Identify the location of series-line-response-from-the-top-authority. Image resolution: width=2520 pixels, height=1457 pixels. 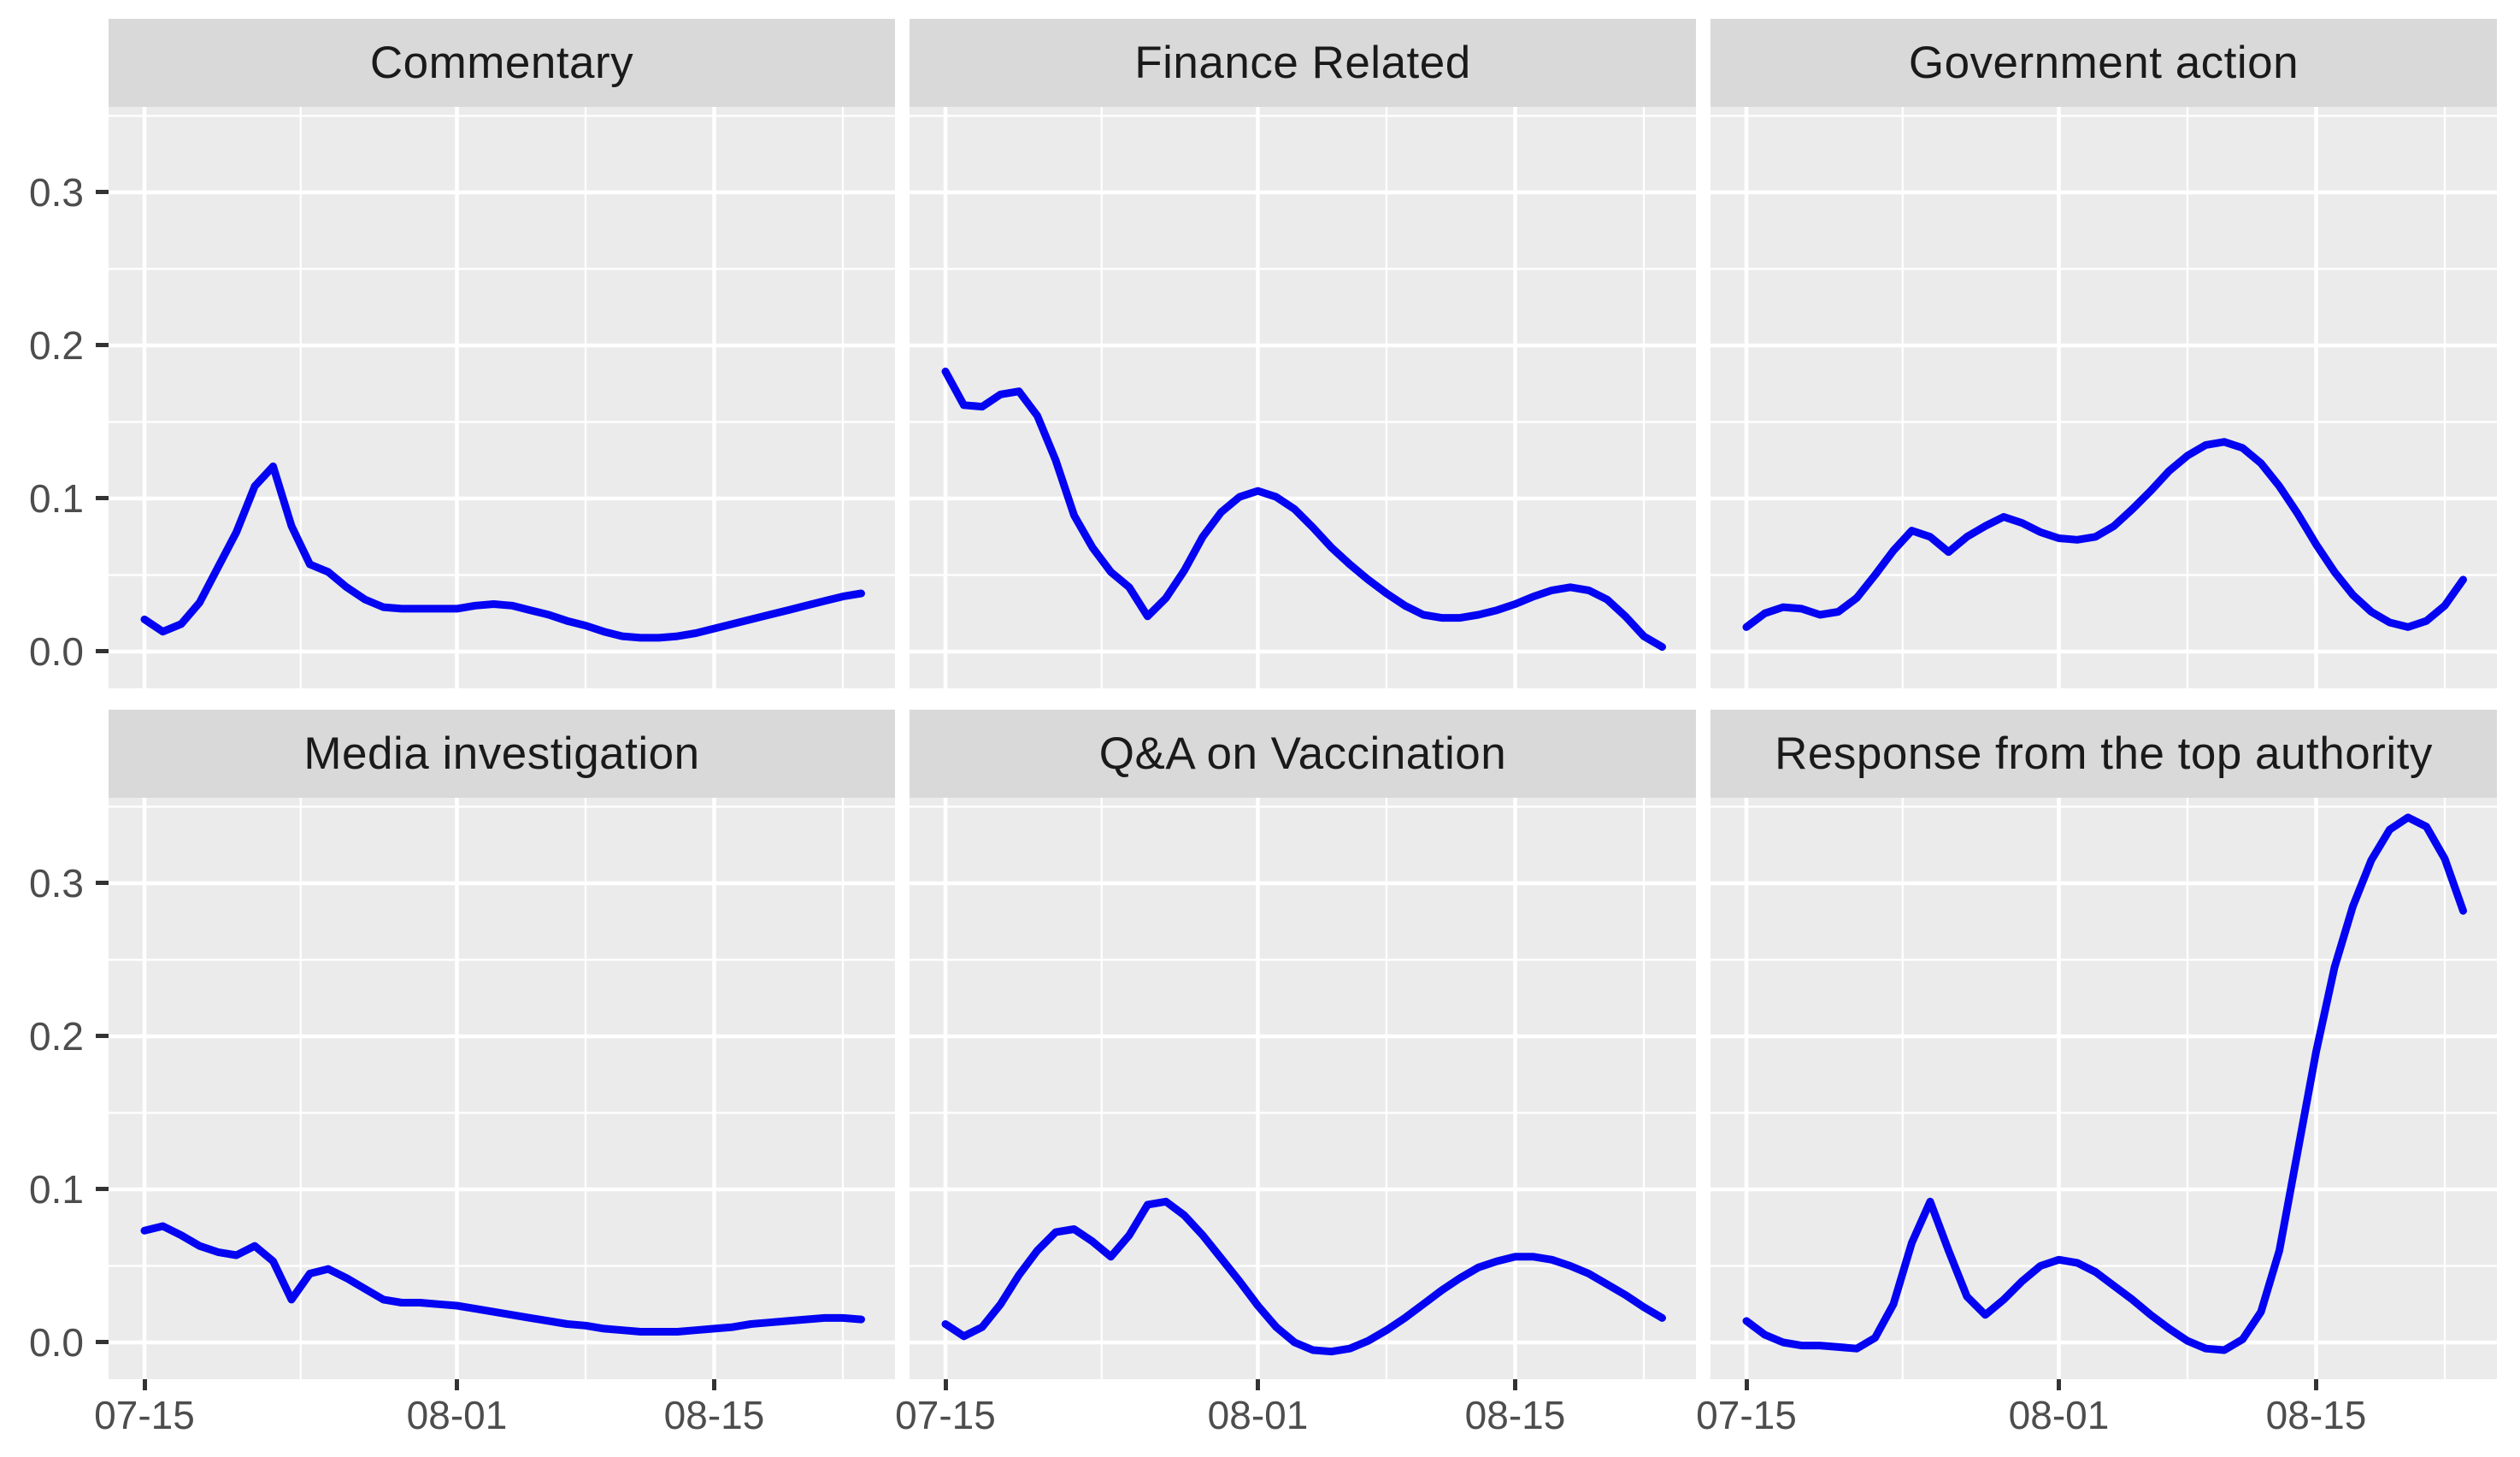
(2104, 1083).